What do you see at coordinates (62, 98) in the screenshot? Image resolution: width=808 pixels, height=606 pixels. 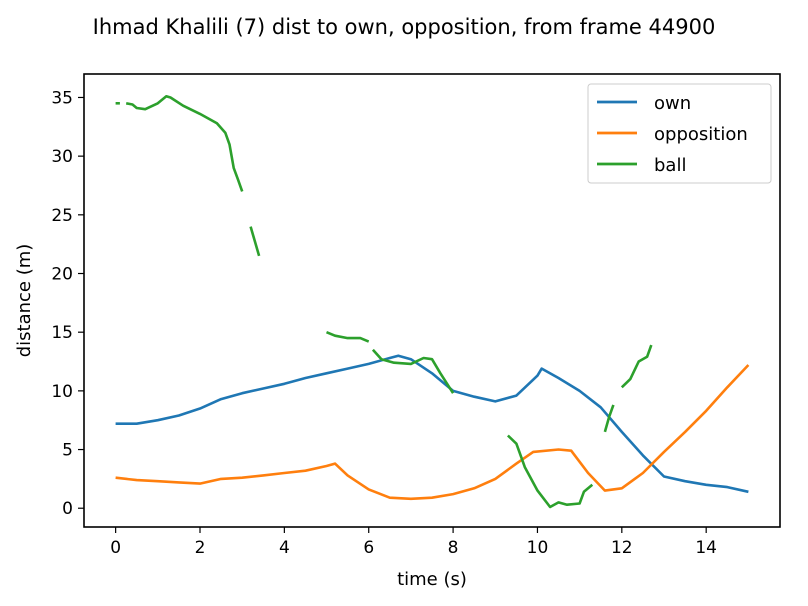 I see `y-tick-label: 35` at bounding box center [62, 98].